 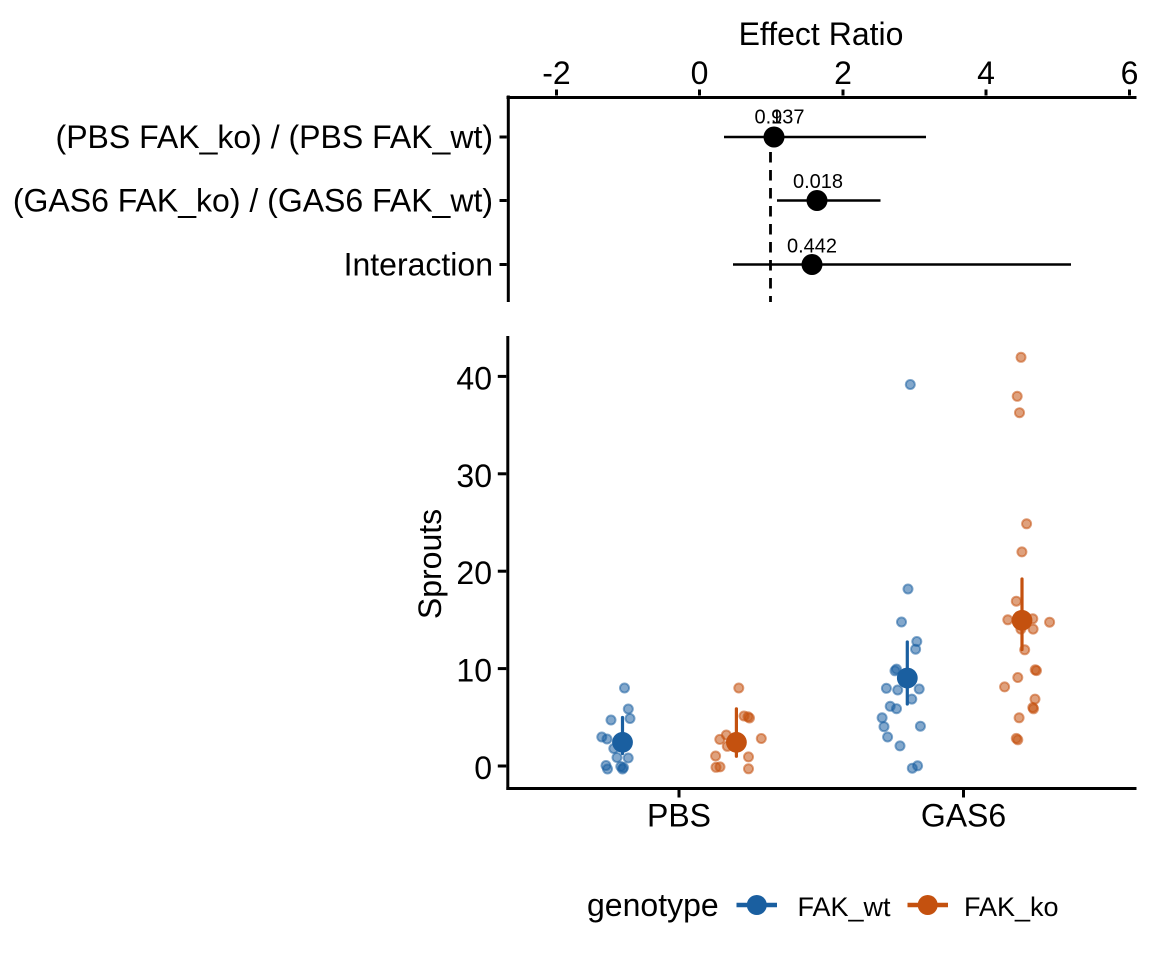 I want to click on svg-text: 2, so click(x=843, y=73).